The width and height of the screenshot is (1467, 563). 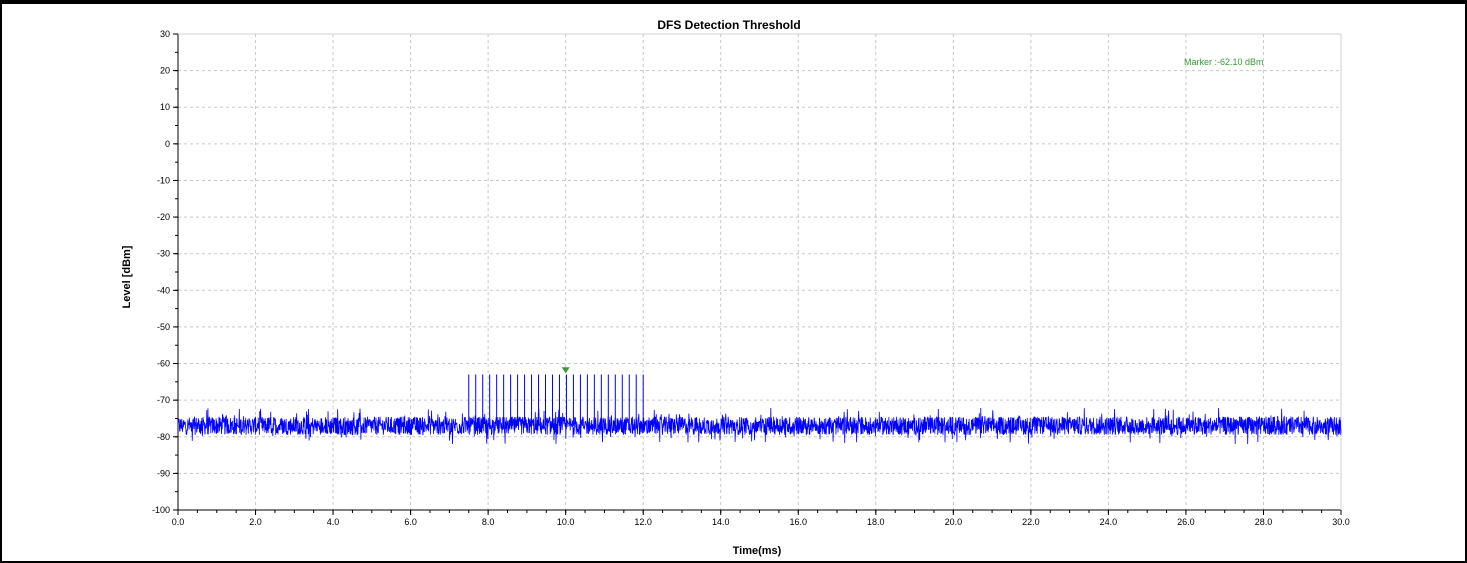 I want to click on y-tick-label: 10, so click(x=165, y=107).